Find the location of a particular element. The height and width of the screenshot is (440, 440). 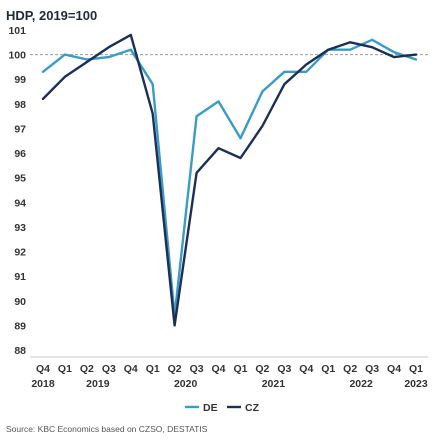

y-tick-label: 100 is located at coordinates (17, 56).